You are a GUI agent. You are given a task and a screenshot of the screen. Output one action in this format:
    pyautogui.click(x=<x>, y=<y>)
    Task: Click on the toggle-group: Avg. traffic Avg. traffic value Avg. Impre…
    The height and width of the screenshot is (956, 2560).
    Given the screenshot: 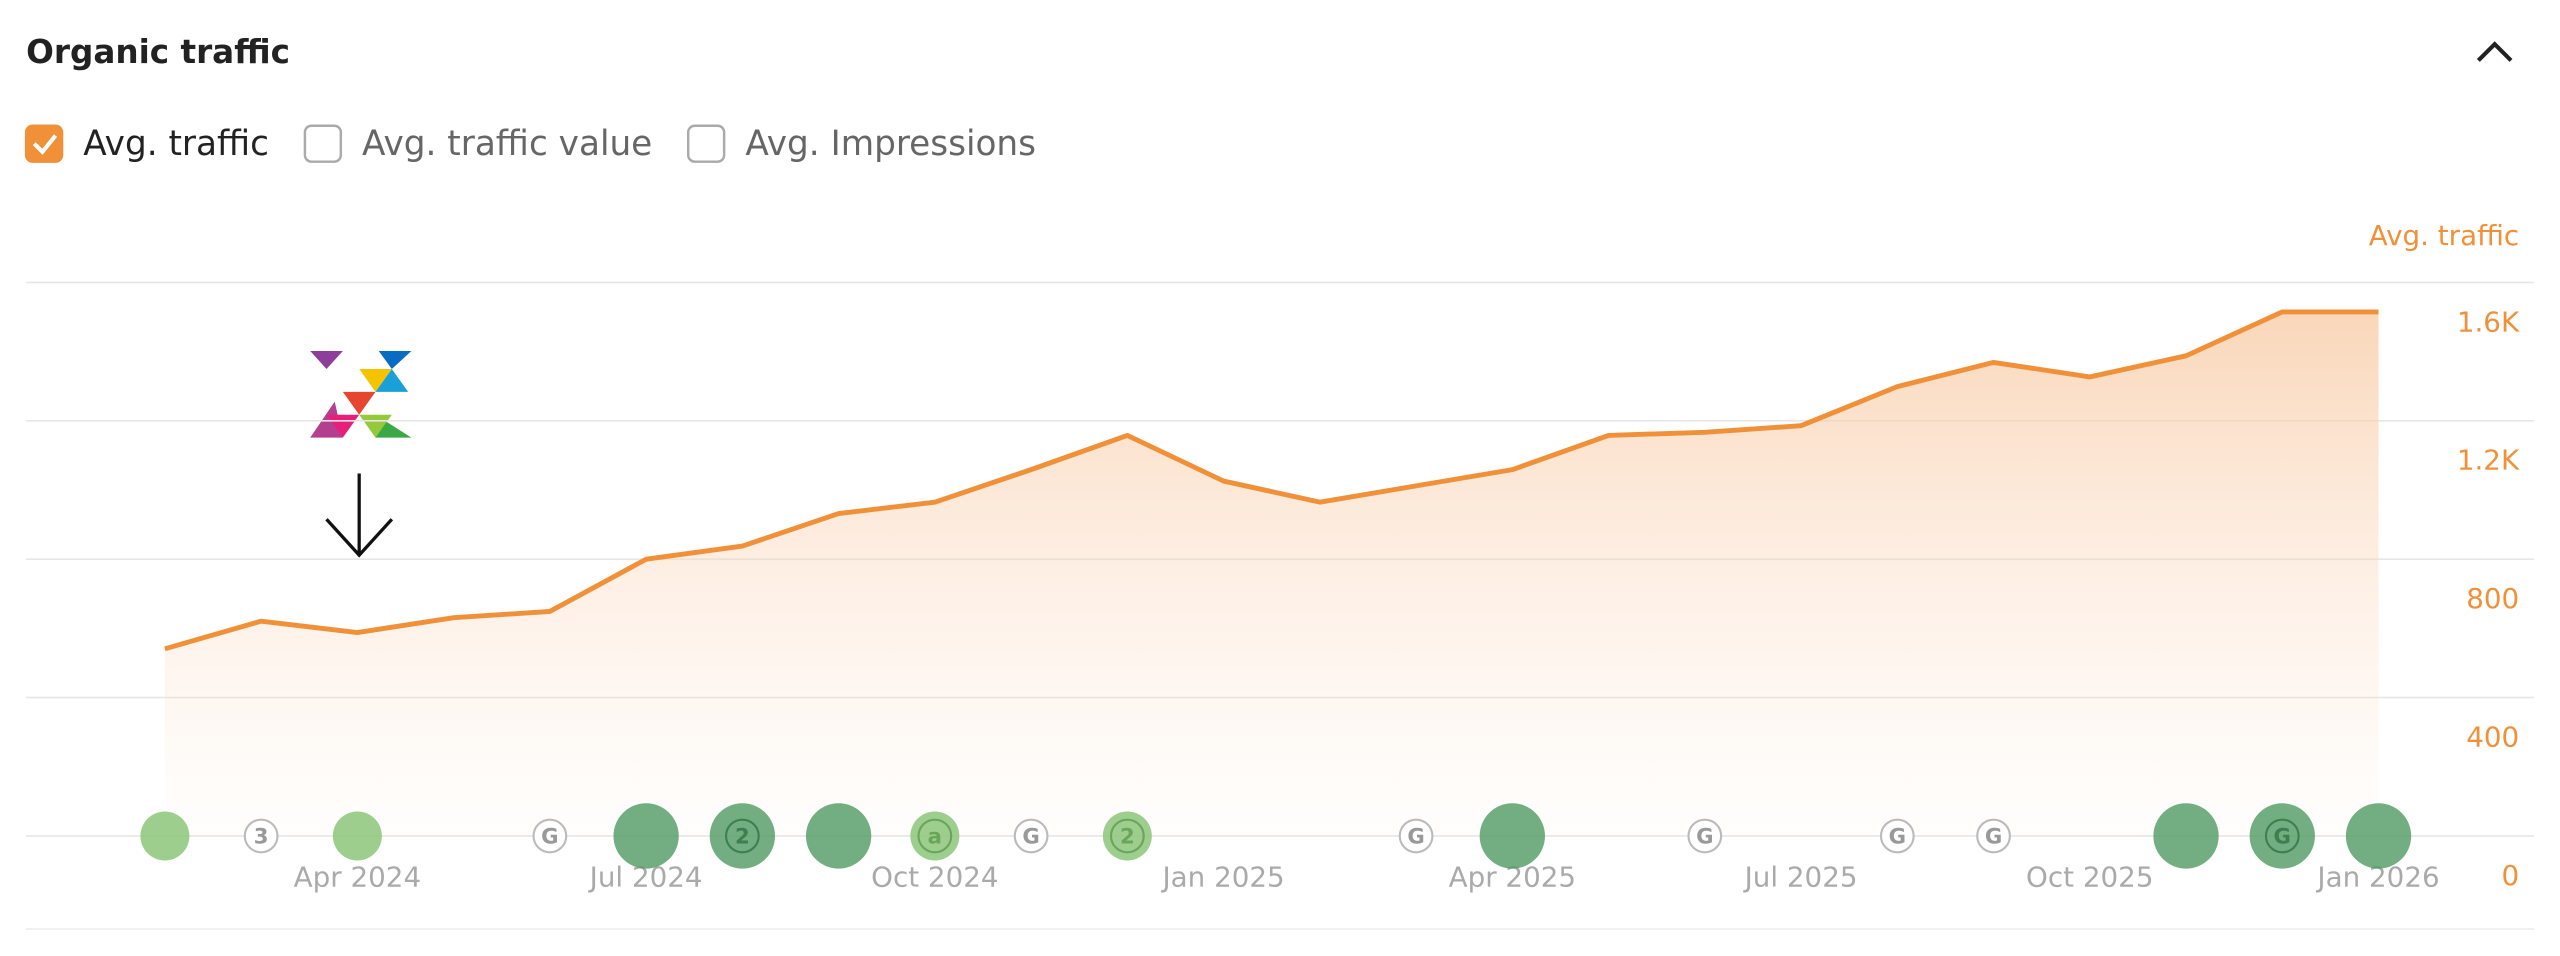 What is the action you would take?
    pyautogui.click(x=530, y=144)
    